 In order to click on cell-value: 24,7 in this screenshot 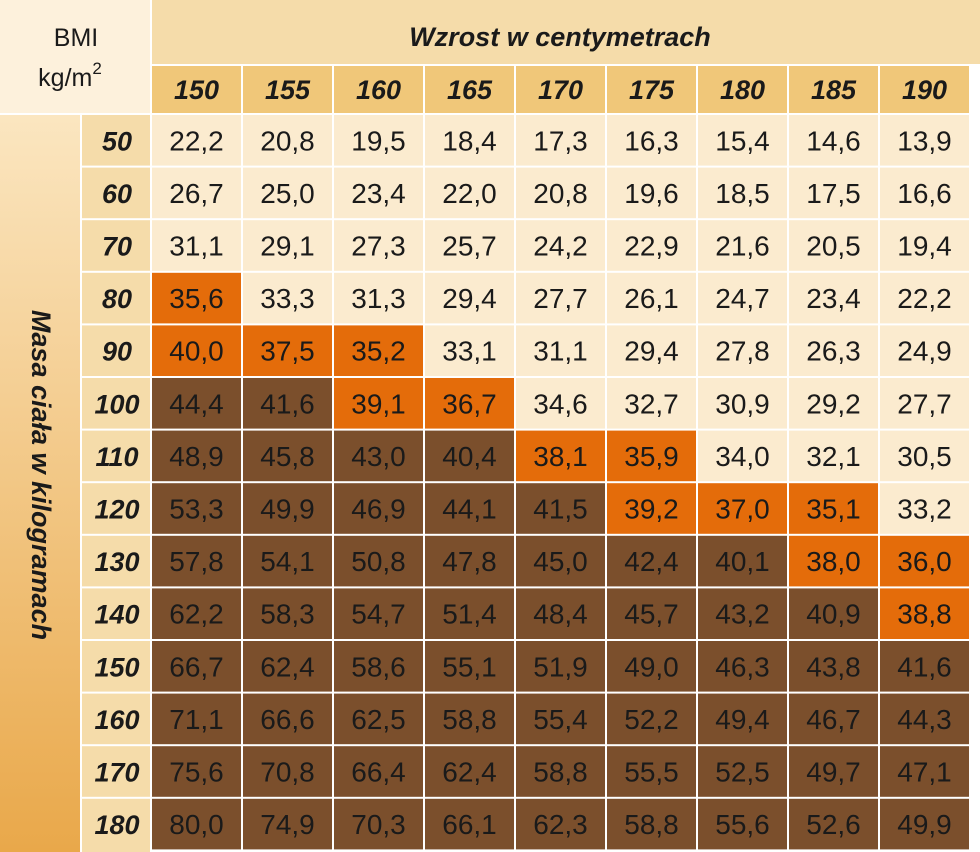, I will do `click(742, 298)`.